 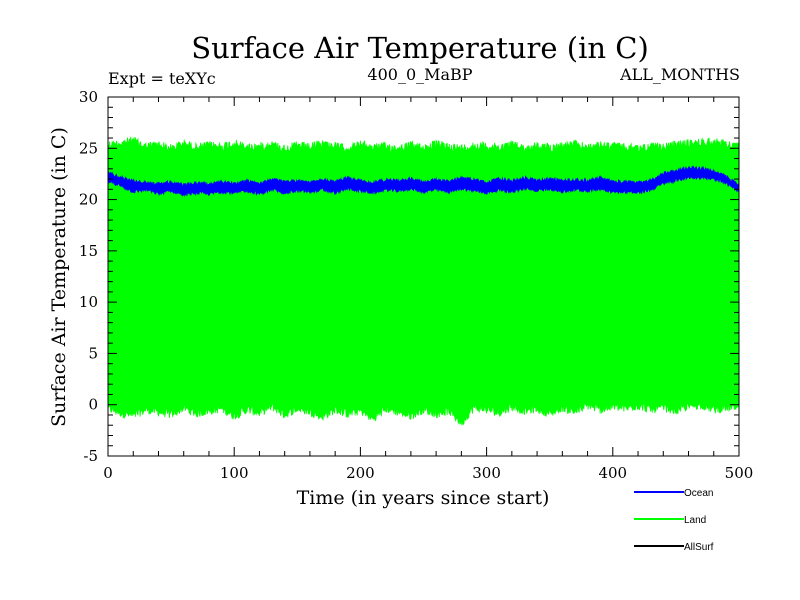 I want to click on months-label: ALL_MONTHS, so click(x=679, y=74).